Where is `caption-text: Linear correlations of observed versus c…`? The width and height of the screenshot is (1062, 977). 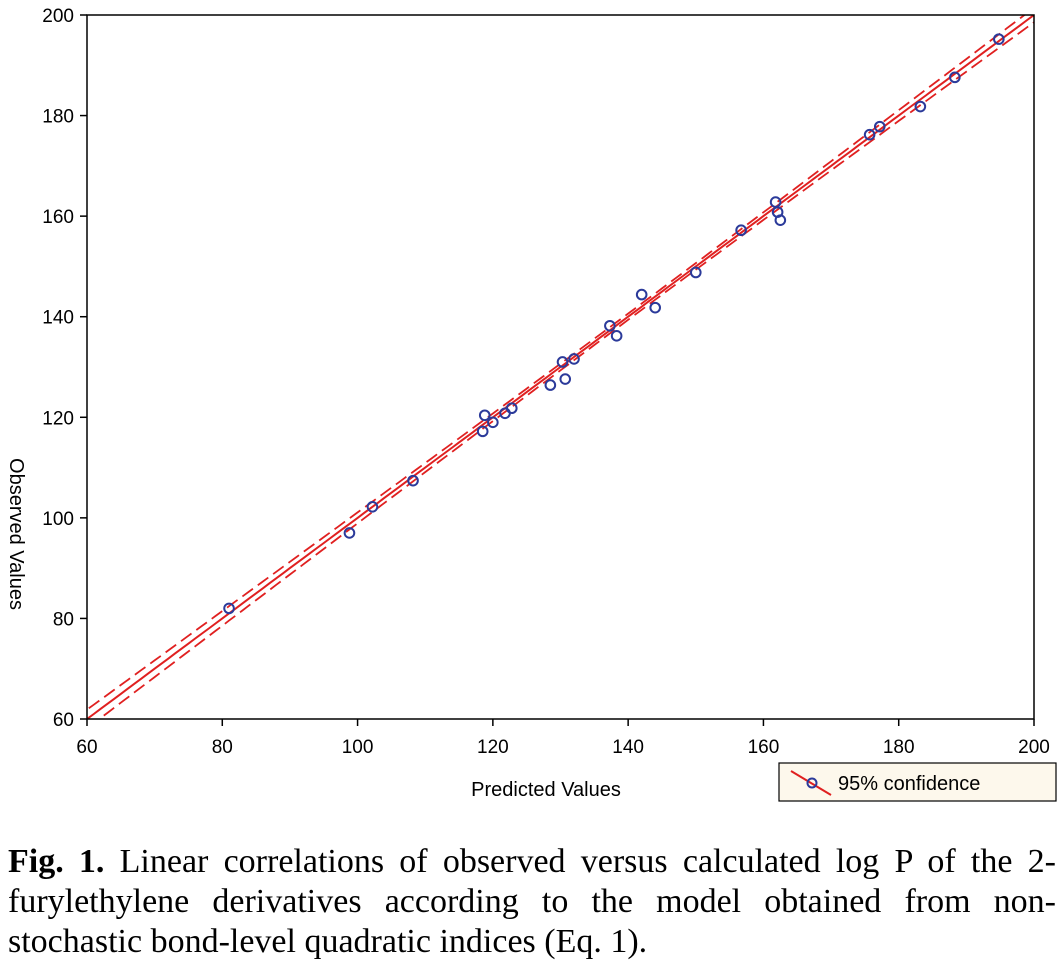
caption-text: Linear correlations of observed versus c… is located at coordinates (532, 901).